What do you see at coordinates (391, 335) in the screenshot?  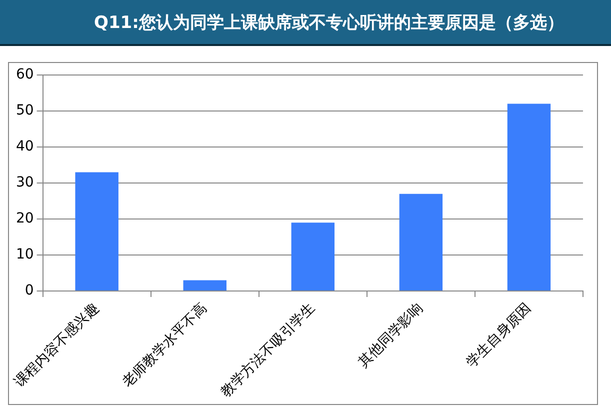 I see `x-tick-label: 其他同学影响` at bounding box center [391, 335].